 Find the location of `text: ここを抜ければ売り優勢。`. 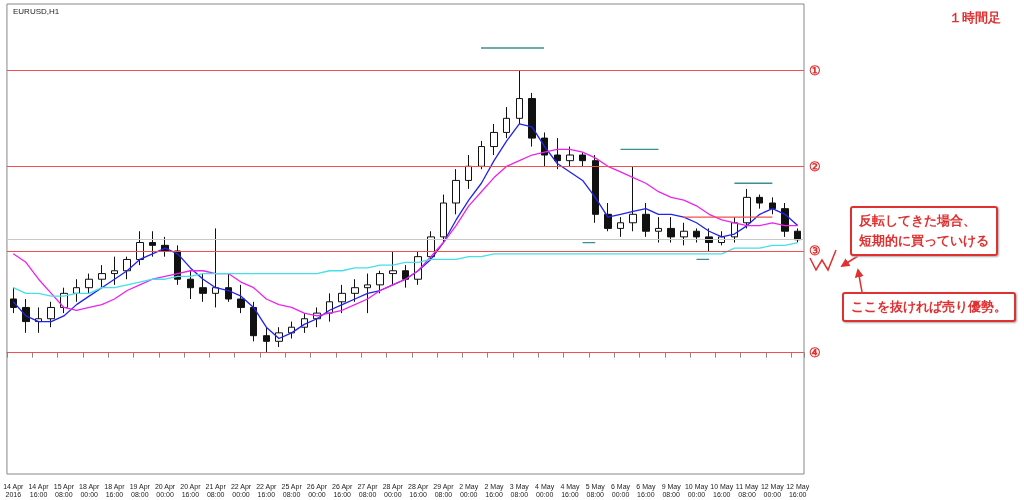

text: ここを抜ければ売り優勢。 is located at coordinates (929, 307).